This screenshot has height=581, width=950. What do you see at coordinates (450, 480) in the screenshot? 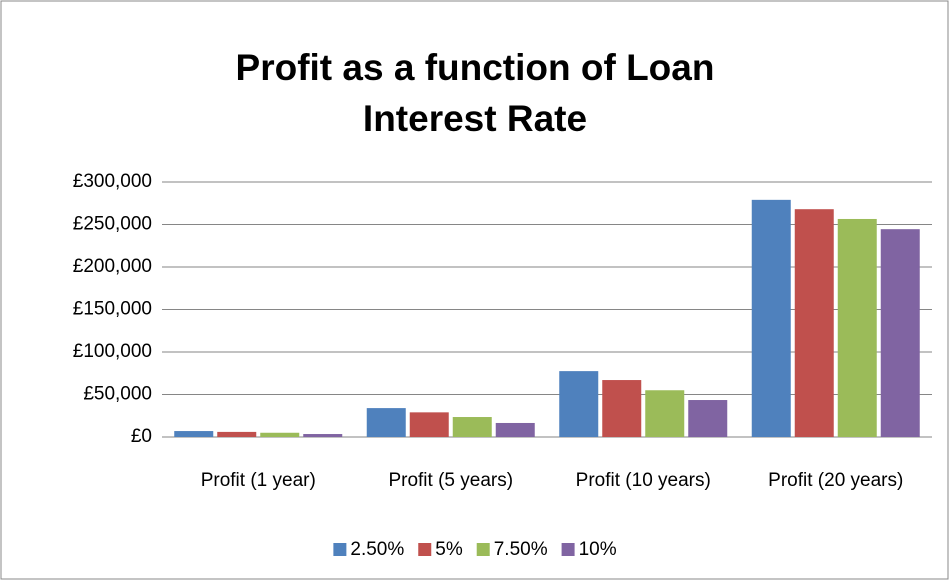
I see `x-tick-label: Profit (5 years)` at bounding box center [450, 480].